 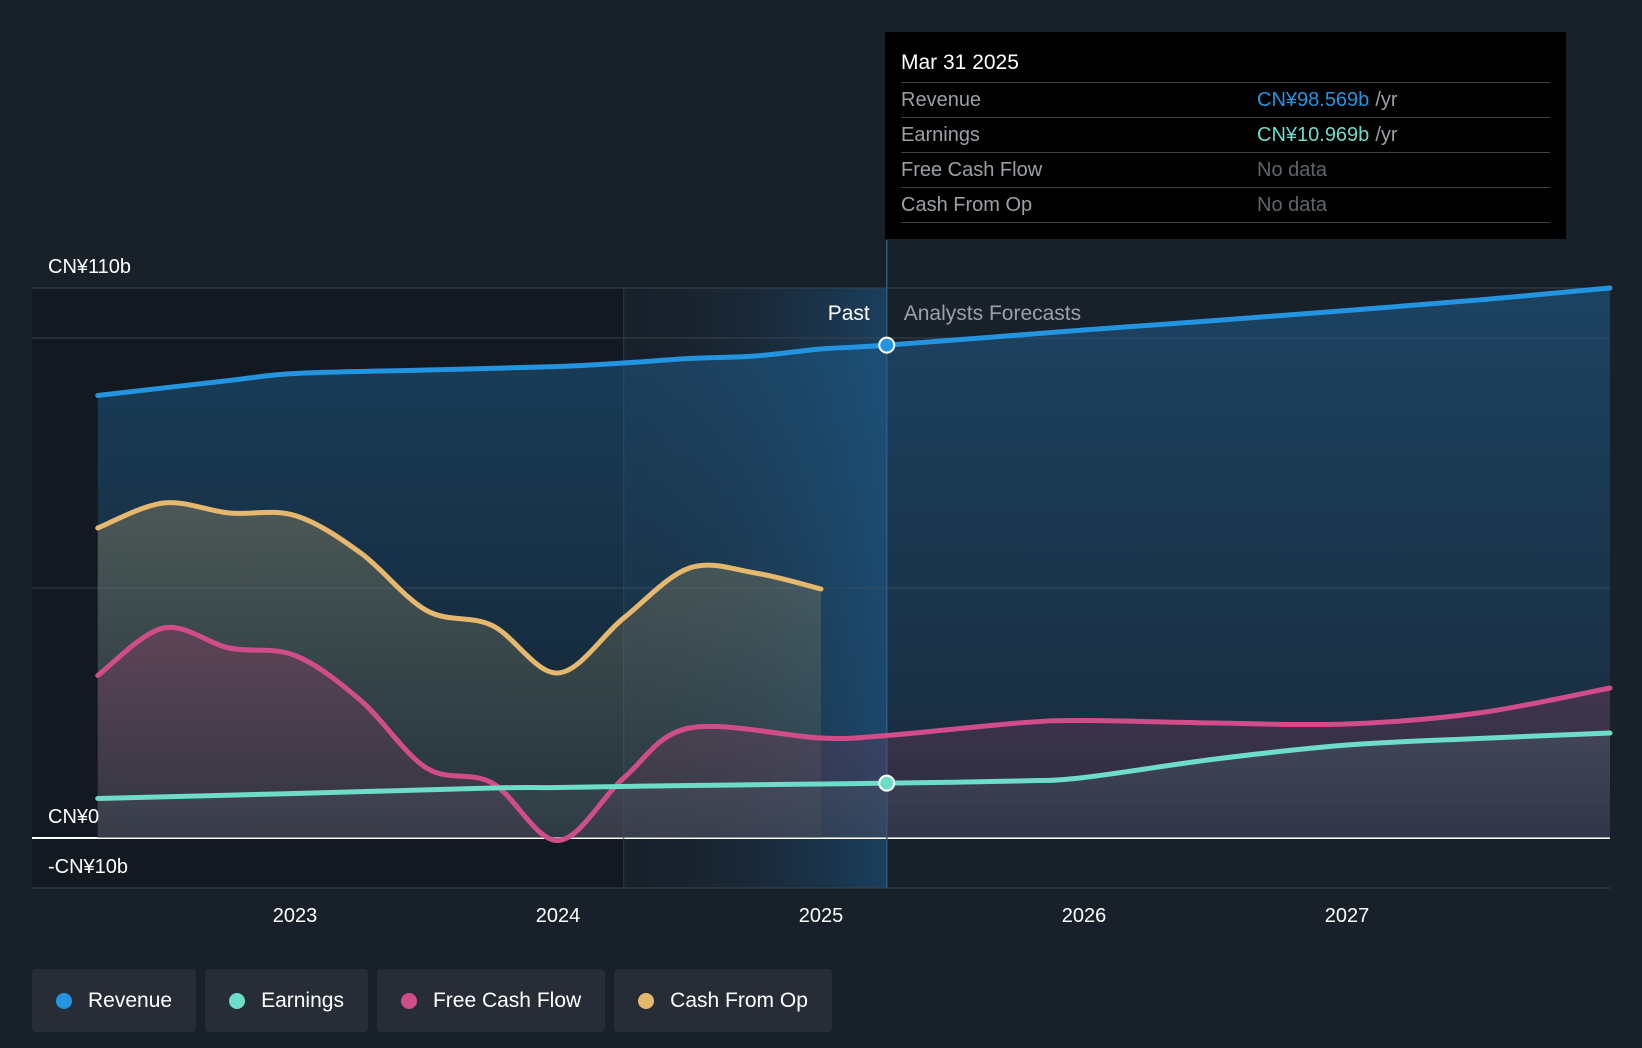 I want to click on y-tick-label: CN¥0, so click(x=73, y=817).